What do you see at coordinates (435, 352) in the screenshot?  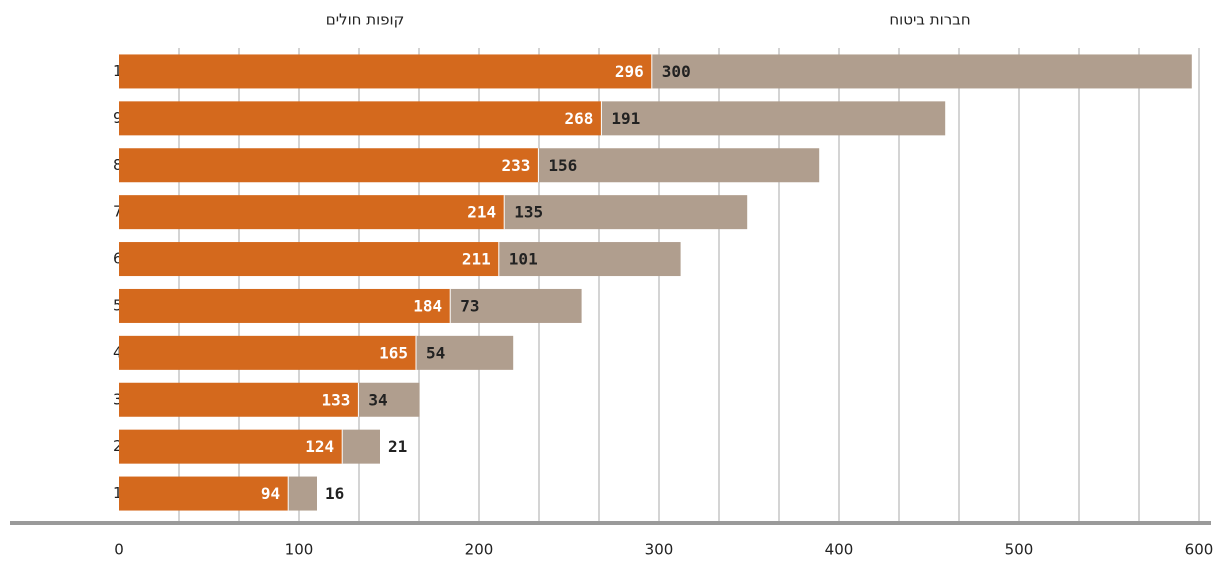 I see `value-label: 54` at bounding box center [435, 352].